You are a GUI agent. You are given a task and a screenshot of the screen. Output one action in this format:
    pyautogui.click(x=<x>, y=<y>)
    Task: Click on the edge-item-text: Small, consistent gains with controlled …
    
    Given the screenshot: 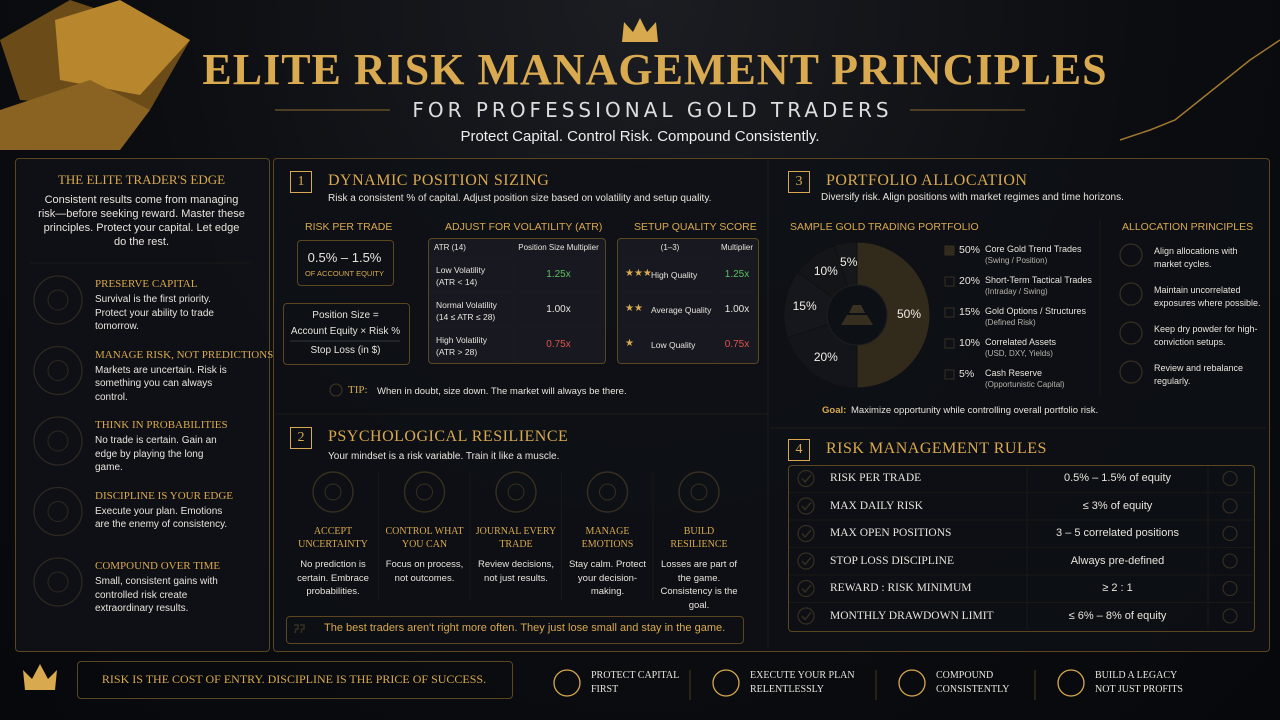 What is the action you would take?
    pyautogui.click(x=156, y=595)
    